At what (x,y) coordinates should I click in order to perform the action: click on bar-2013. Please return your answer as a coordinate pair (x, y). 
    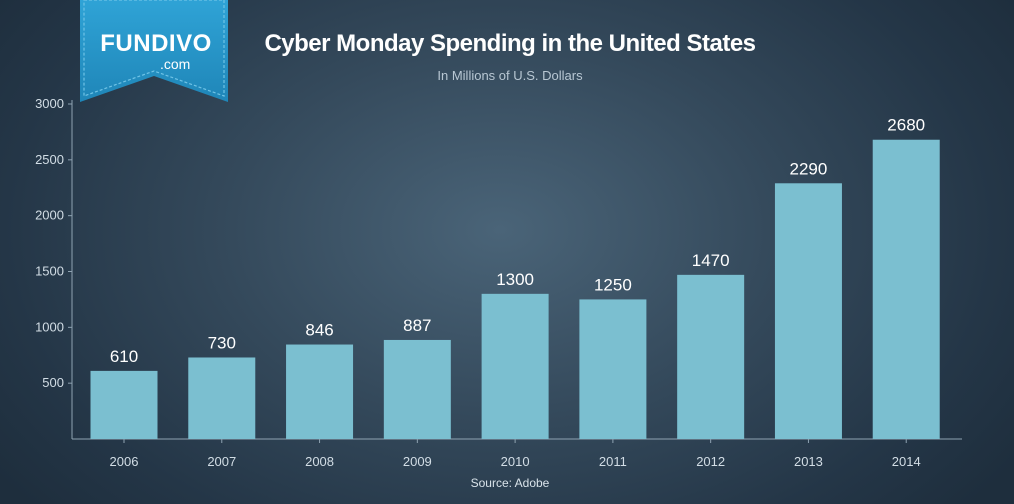
    Looking at the image, I should click on (808, 311).